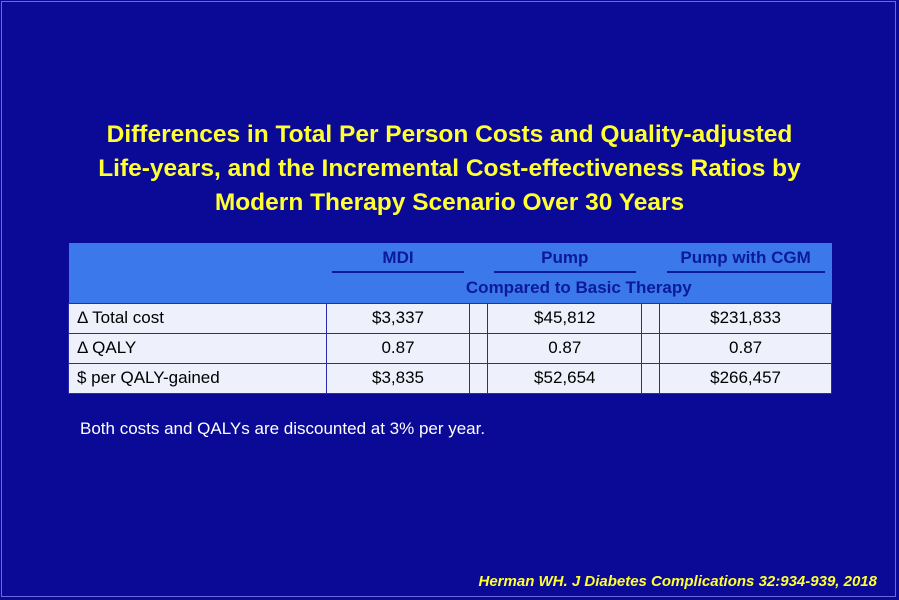 This screenshot has width=899, height=600. Describe the element at coordinates (745, 258) in the screenshot. I see `column-header-pump-cgm: Pump with CGM` at that location.